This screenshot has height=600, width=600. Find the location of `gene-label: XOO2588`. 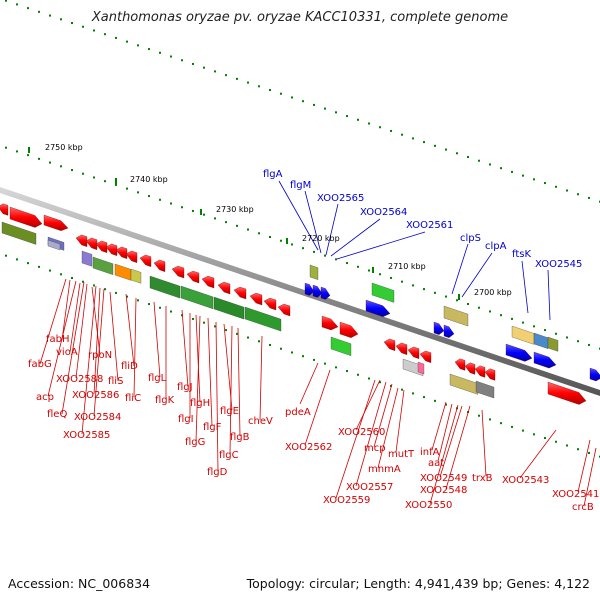

gene-label: XOO2588 is located at coordinates (79, 379).